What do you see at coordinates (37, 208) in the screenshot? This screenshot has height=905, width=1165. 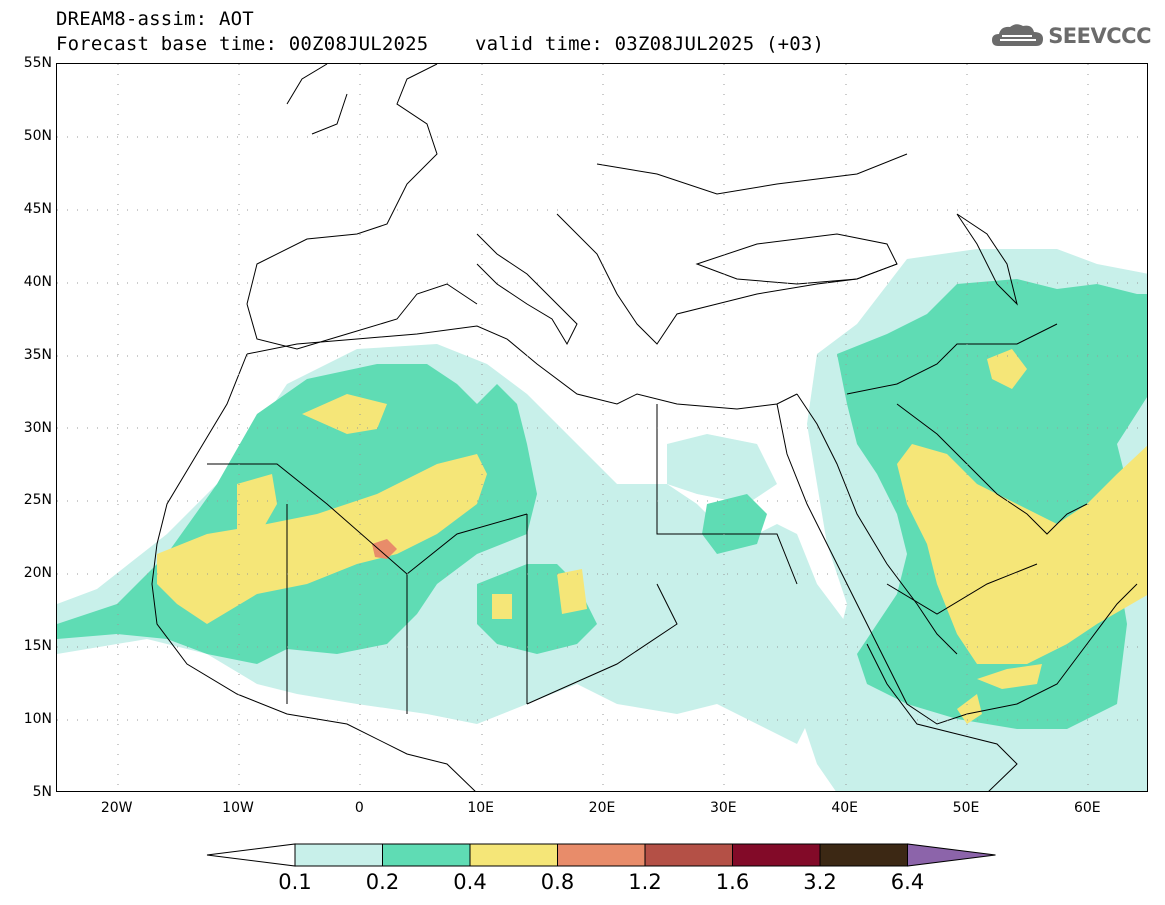 I see `lat-tick-label: 45N` at bounding box center [37, 208].